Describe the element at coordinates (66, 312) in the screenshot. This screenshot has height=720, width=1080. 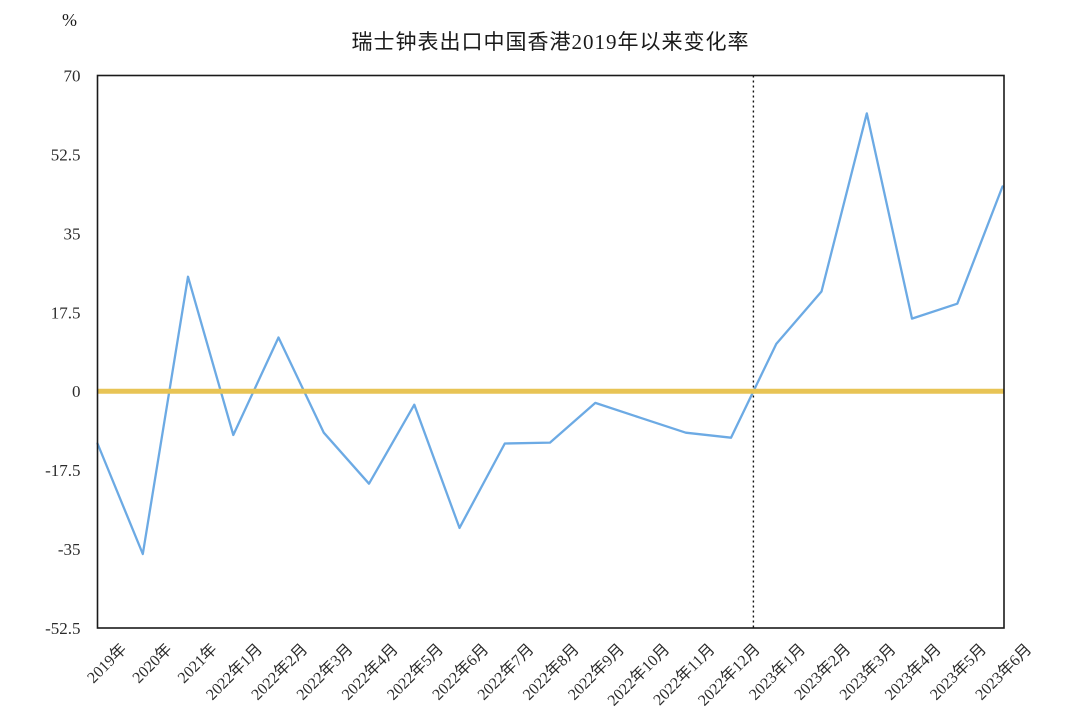
I see `y-axis-tick-label: 17.5` at that location.